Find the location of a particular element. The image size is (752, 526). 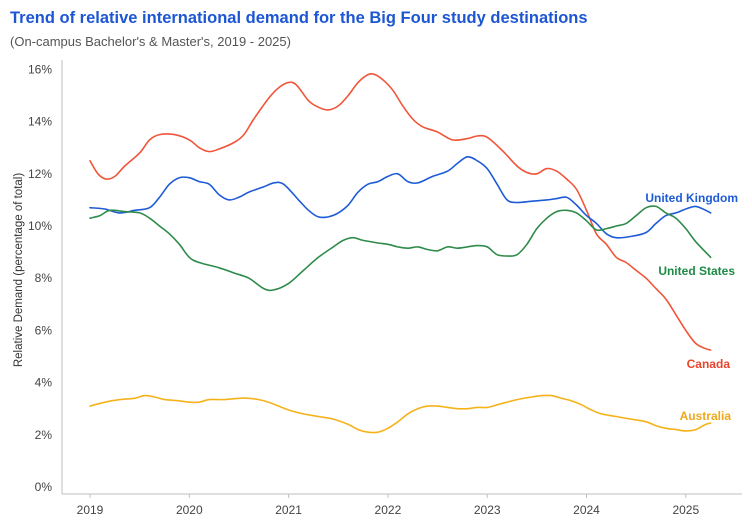

x-tick-label: 2019 is located at coordinates (90, 510).